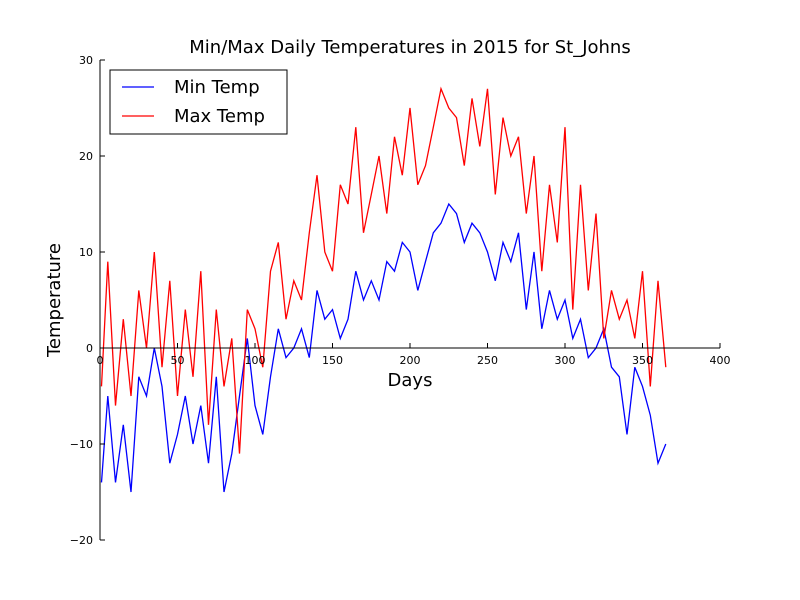 The width and height of the screenshot is (800, 600). I want to click on legend-box, so click(198, 102).